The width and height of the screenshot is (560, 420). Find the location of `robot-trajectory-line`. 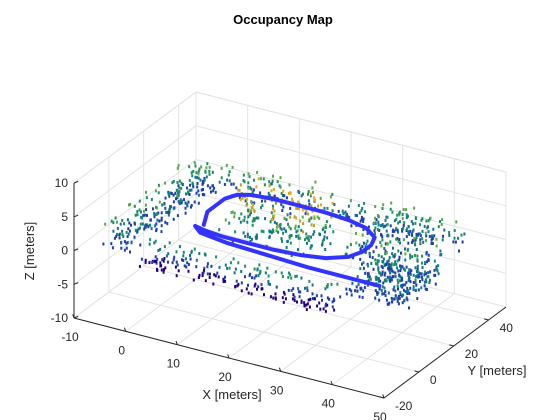

robot-trajectory-line is located at coordinates (287, 240).